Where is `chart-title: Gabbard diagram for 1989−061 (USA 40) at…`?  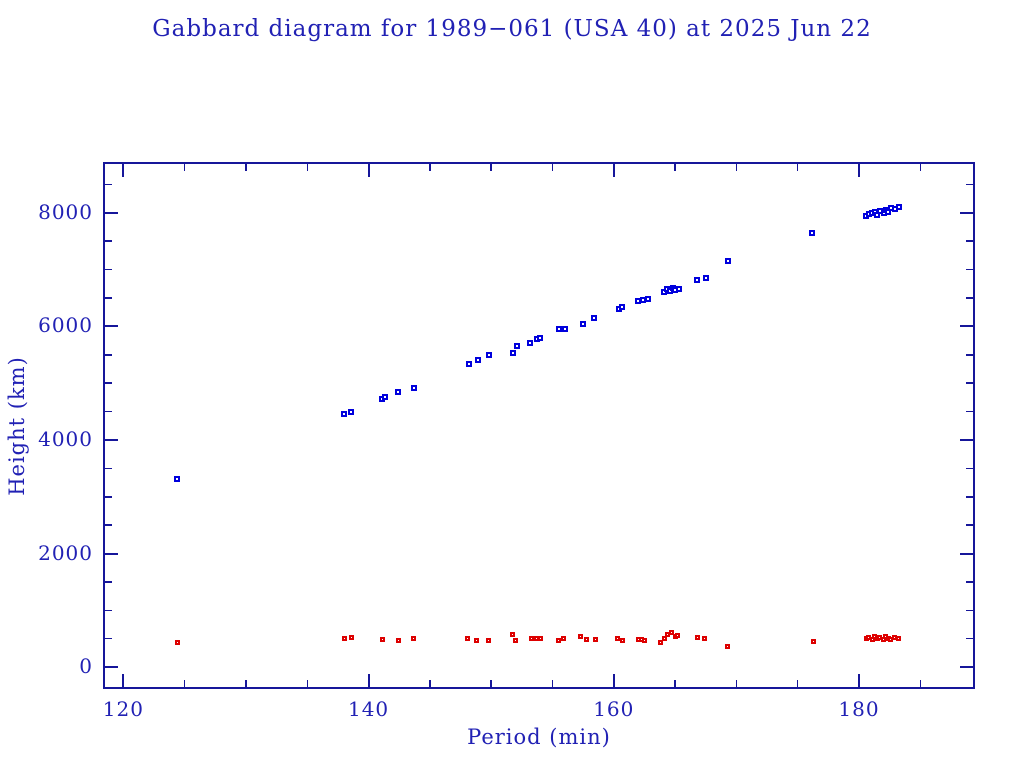 chart-title: Gabbard diagram for 1989−061 (USA 40) at… is located at coordinates (512, 29).